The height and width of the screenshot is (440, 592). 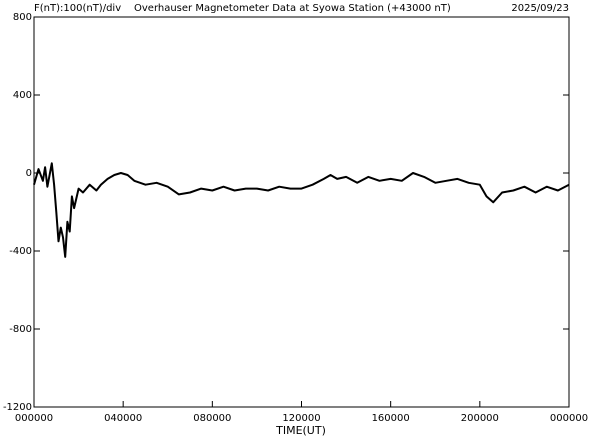 I want to click on x-tick-label: 160000, so click(x=391, y=418).